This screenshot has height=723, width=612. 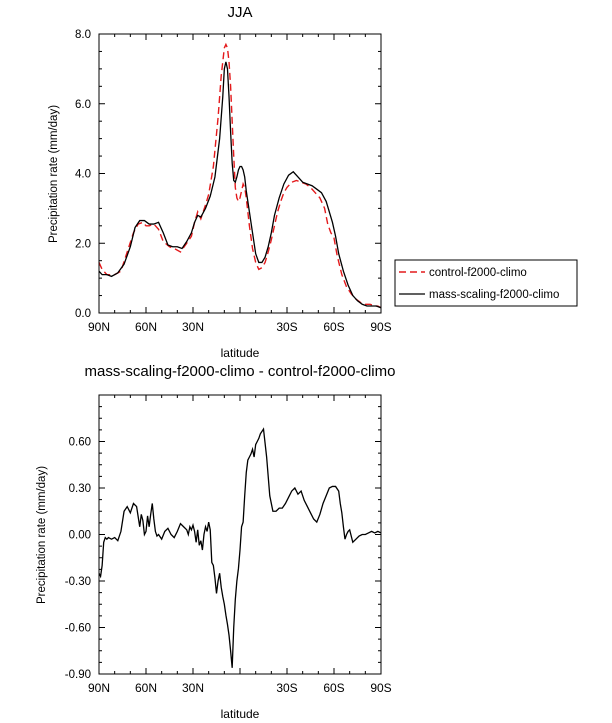 I want to click on y-tick-label: 4.0, so click(x=83, y=175).